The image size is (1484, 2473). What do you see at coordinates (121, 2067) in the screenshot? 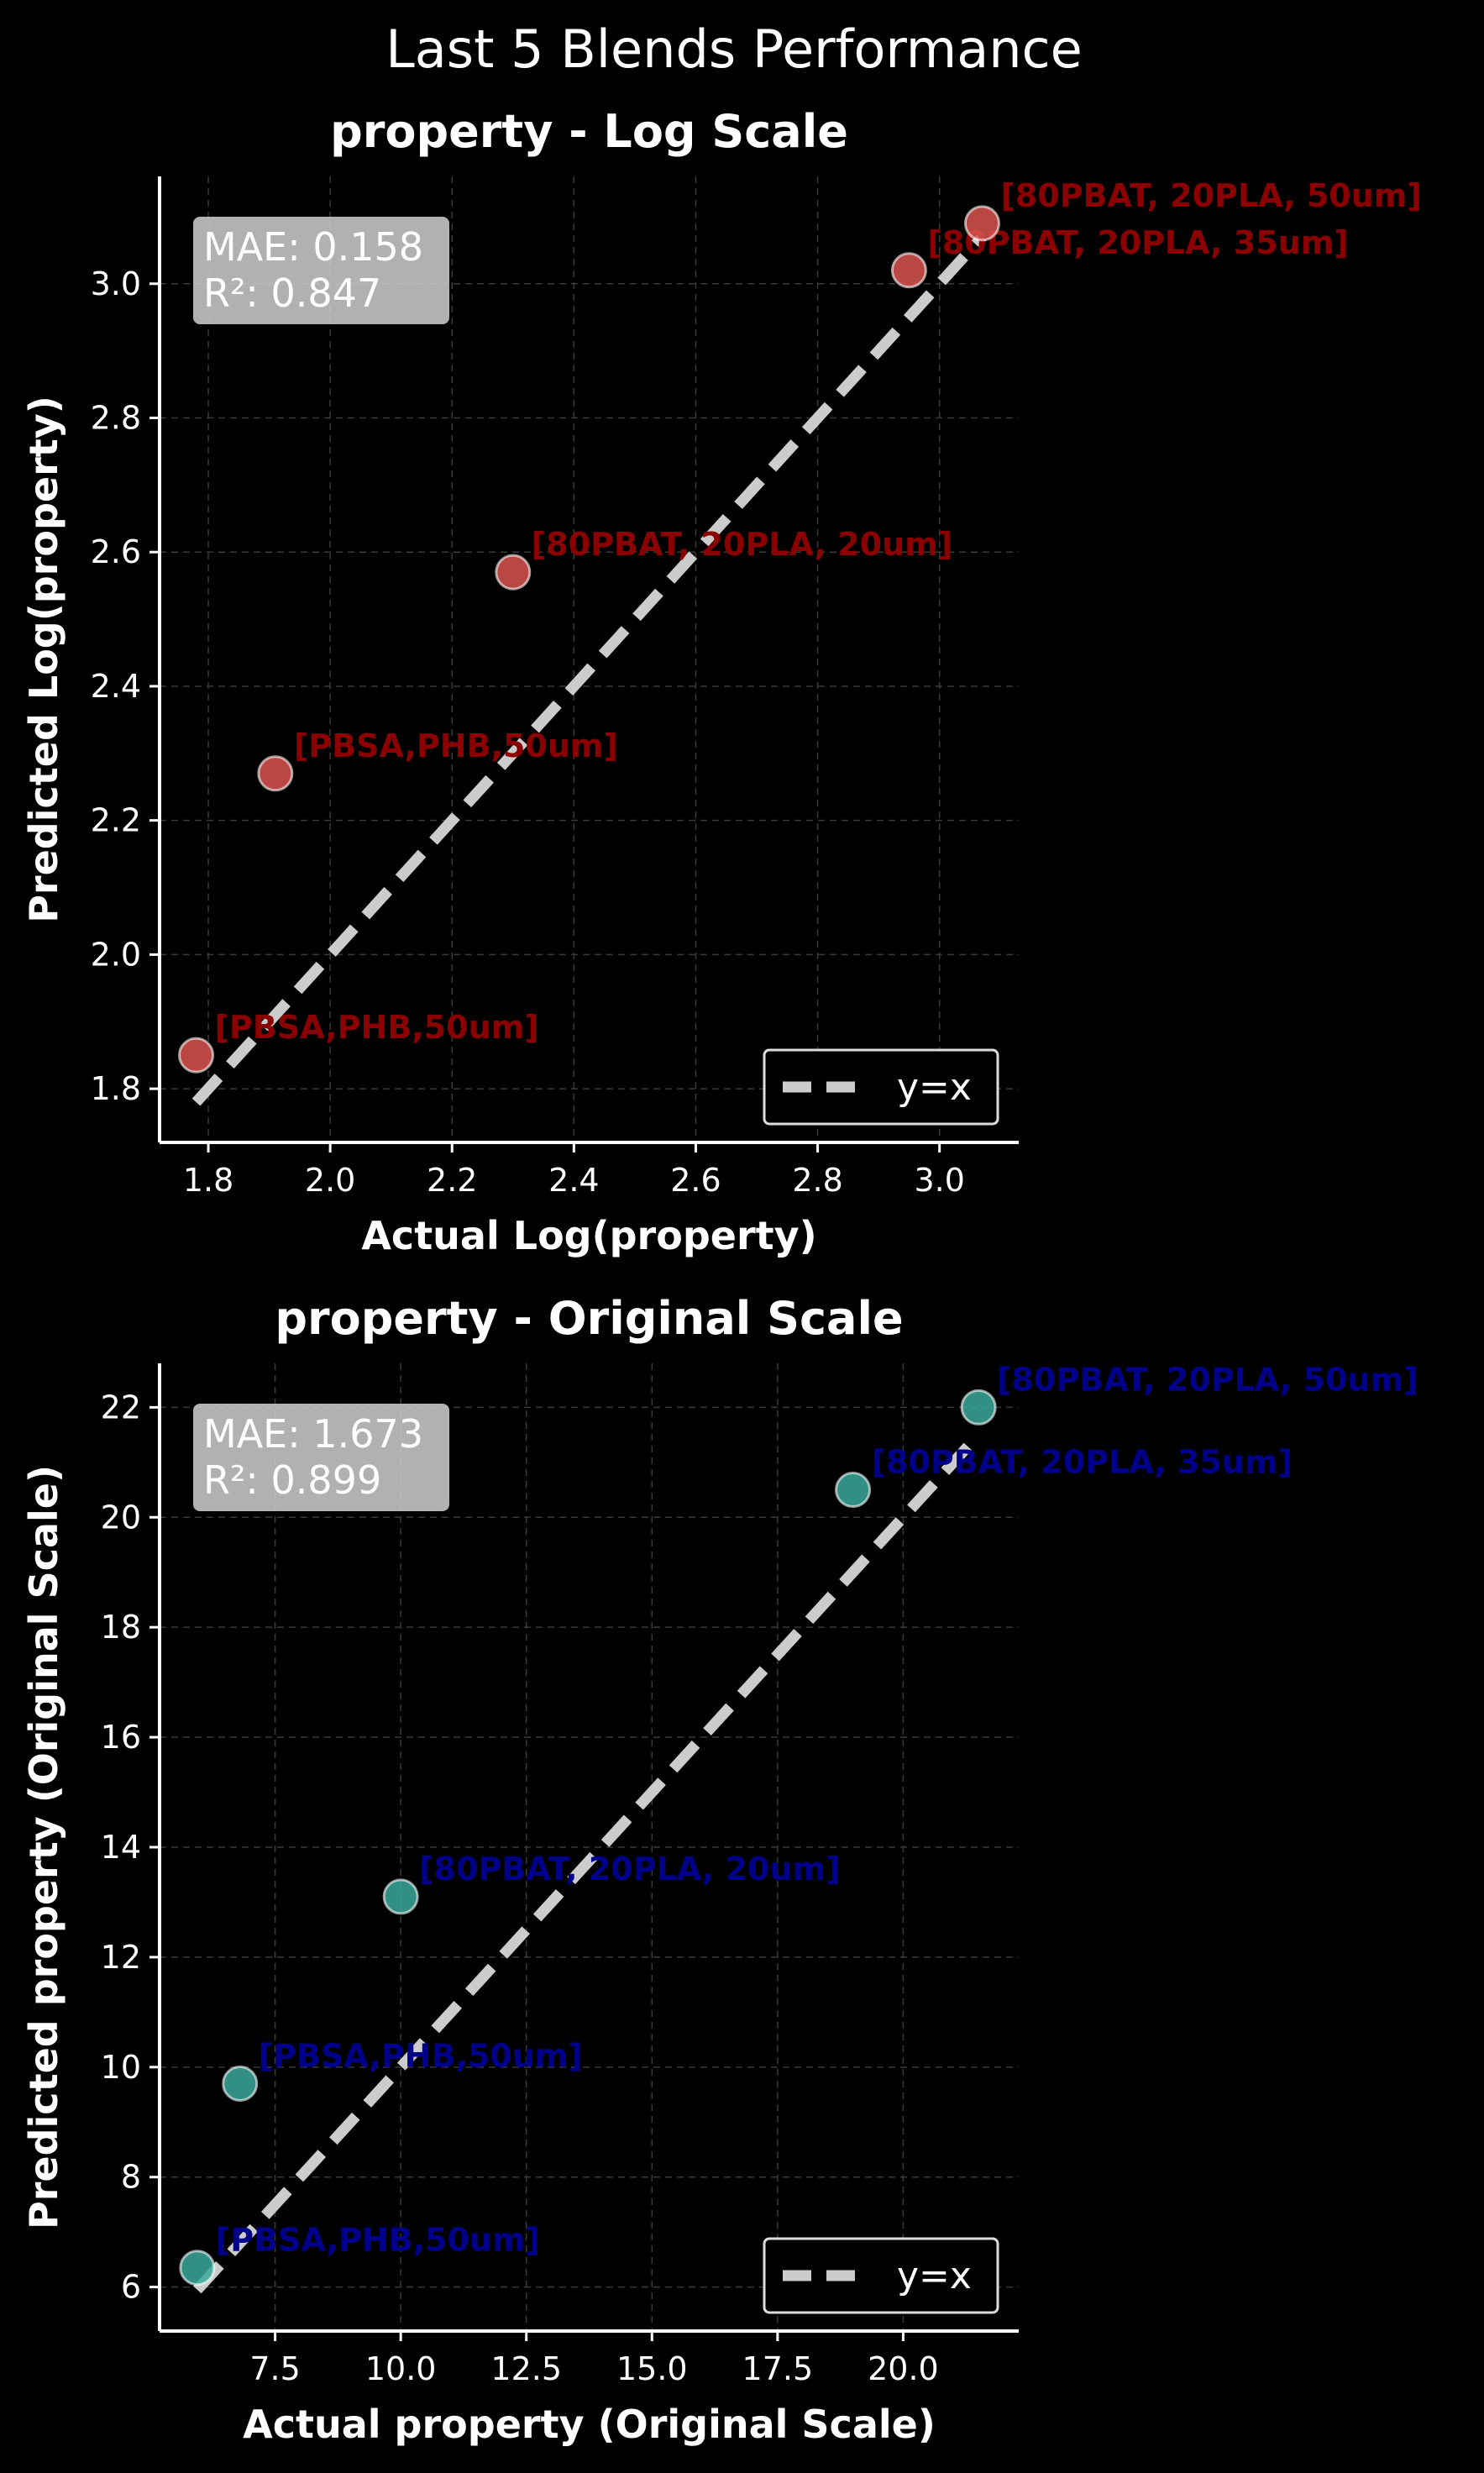
I see `y-tick-label: 10` at bounding box center [121, 2067].